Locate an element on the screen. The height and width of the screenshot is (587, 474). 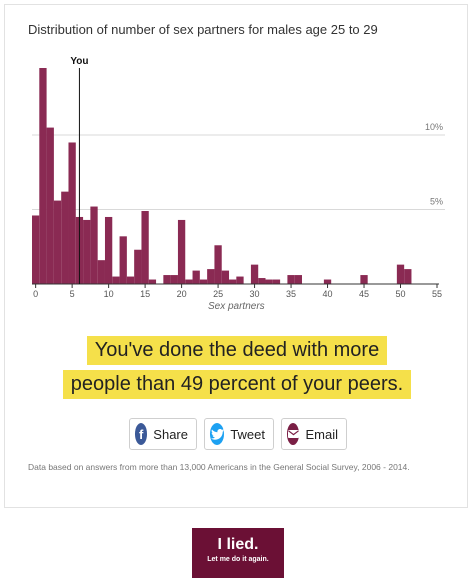
x-tick-label: 30 is located at coordinates (255, 294).